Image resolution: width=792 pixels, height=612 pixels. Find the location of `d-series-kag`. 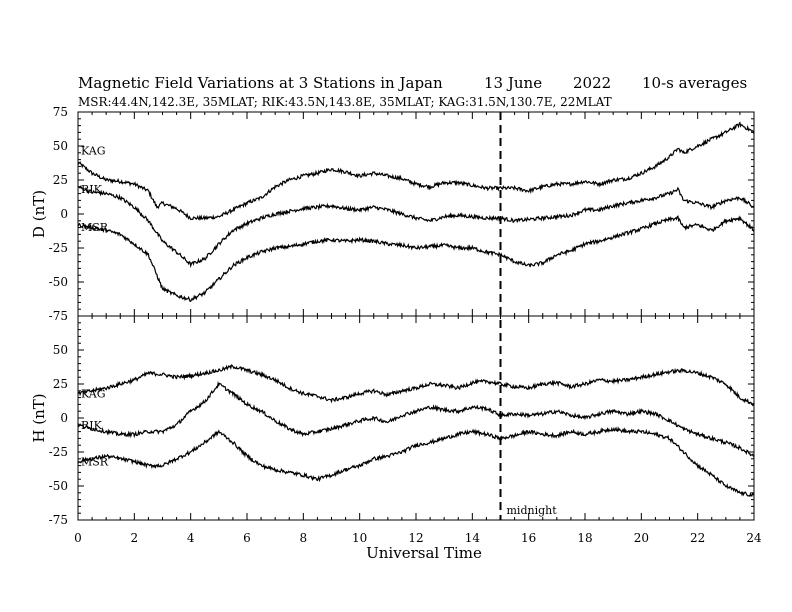

d-series-kag is located at coordinates (416, 171).